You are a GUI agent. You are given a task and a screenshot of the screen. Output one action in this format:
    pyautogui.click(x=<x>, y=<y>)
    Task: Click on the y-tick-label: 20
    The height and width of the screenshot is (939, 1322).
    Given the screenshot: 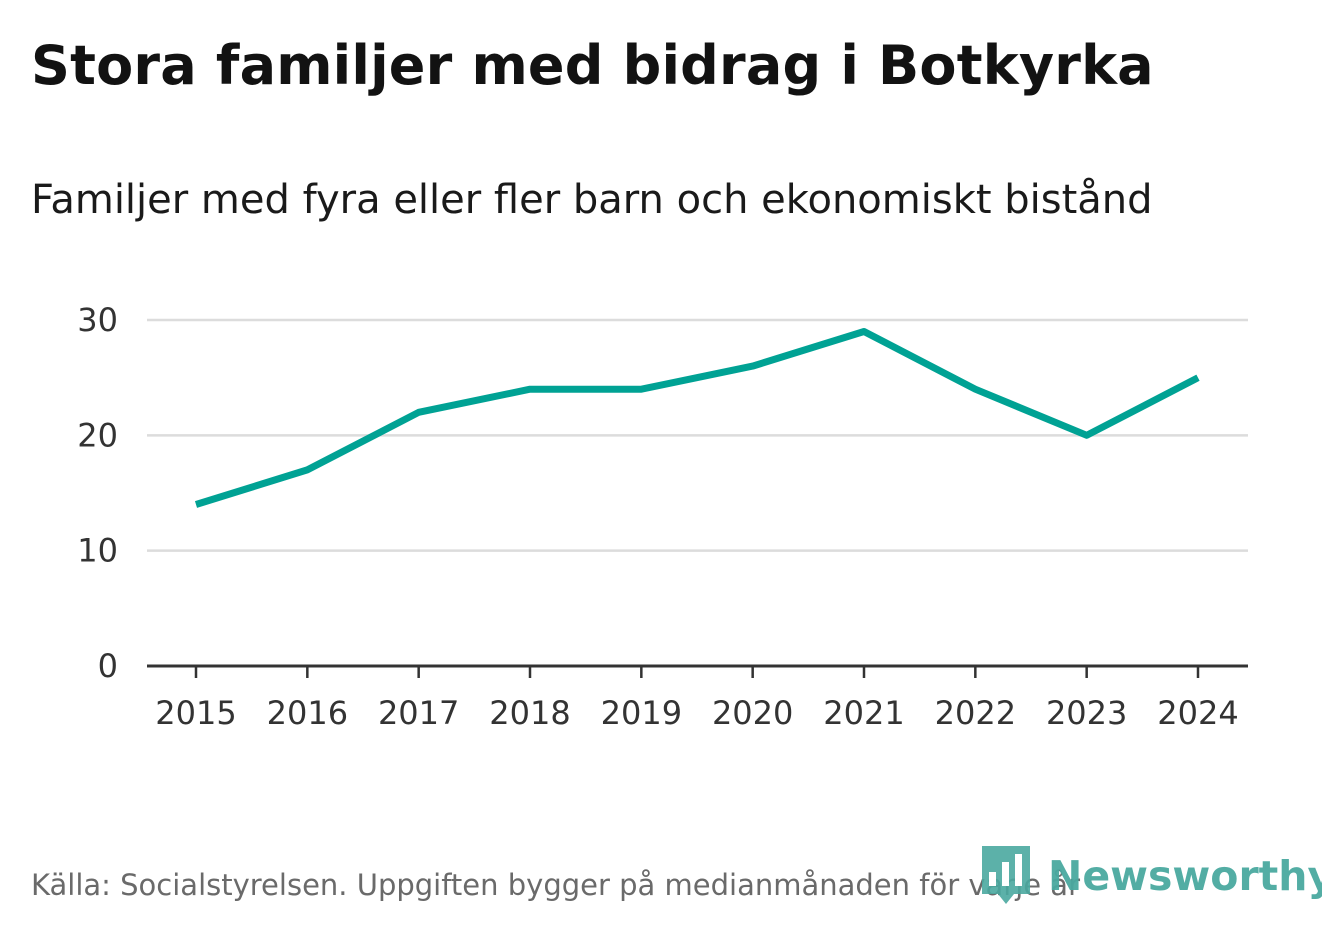 What is the action you would take?
    pyautogui.click(x=97, y=435)
    